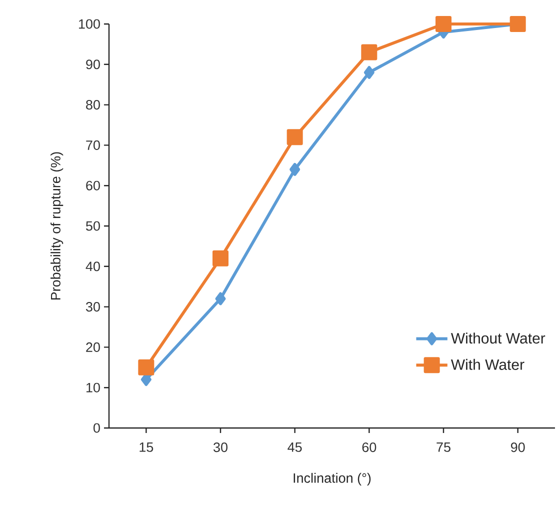  What do you see at coordinates (89, 24) in the screenshot?
I see `y-tick-label: 100` at bounding box center [89, 24].